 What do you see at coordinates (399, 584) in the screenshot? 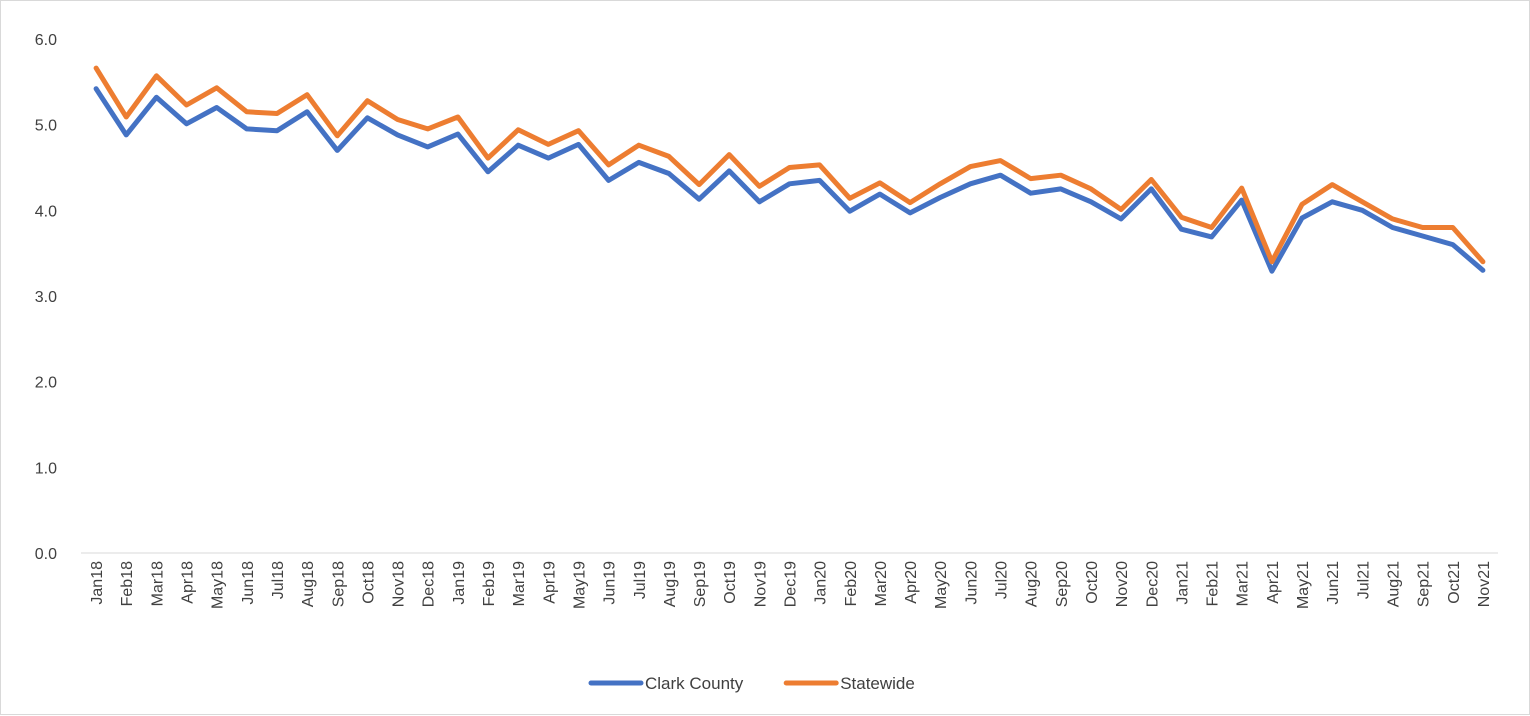
I see `x-tick-label: Nov18` at bounding box center [399, 584].